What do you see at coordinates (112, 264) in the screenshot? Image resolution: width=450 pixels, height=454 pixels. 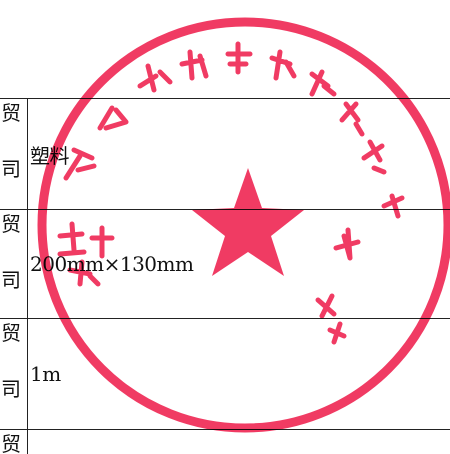 I see `row-value: 200mm×130mm` at bounding box center [112, 264].